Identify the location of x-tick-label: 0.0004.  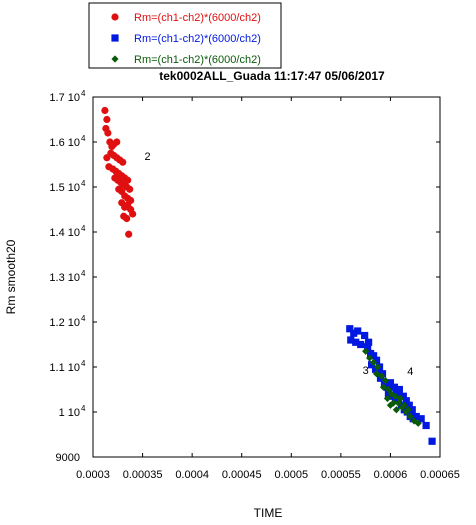
(192, 475).